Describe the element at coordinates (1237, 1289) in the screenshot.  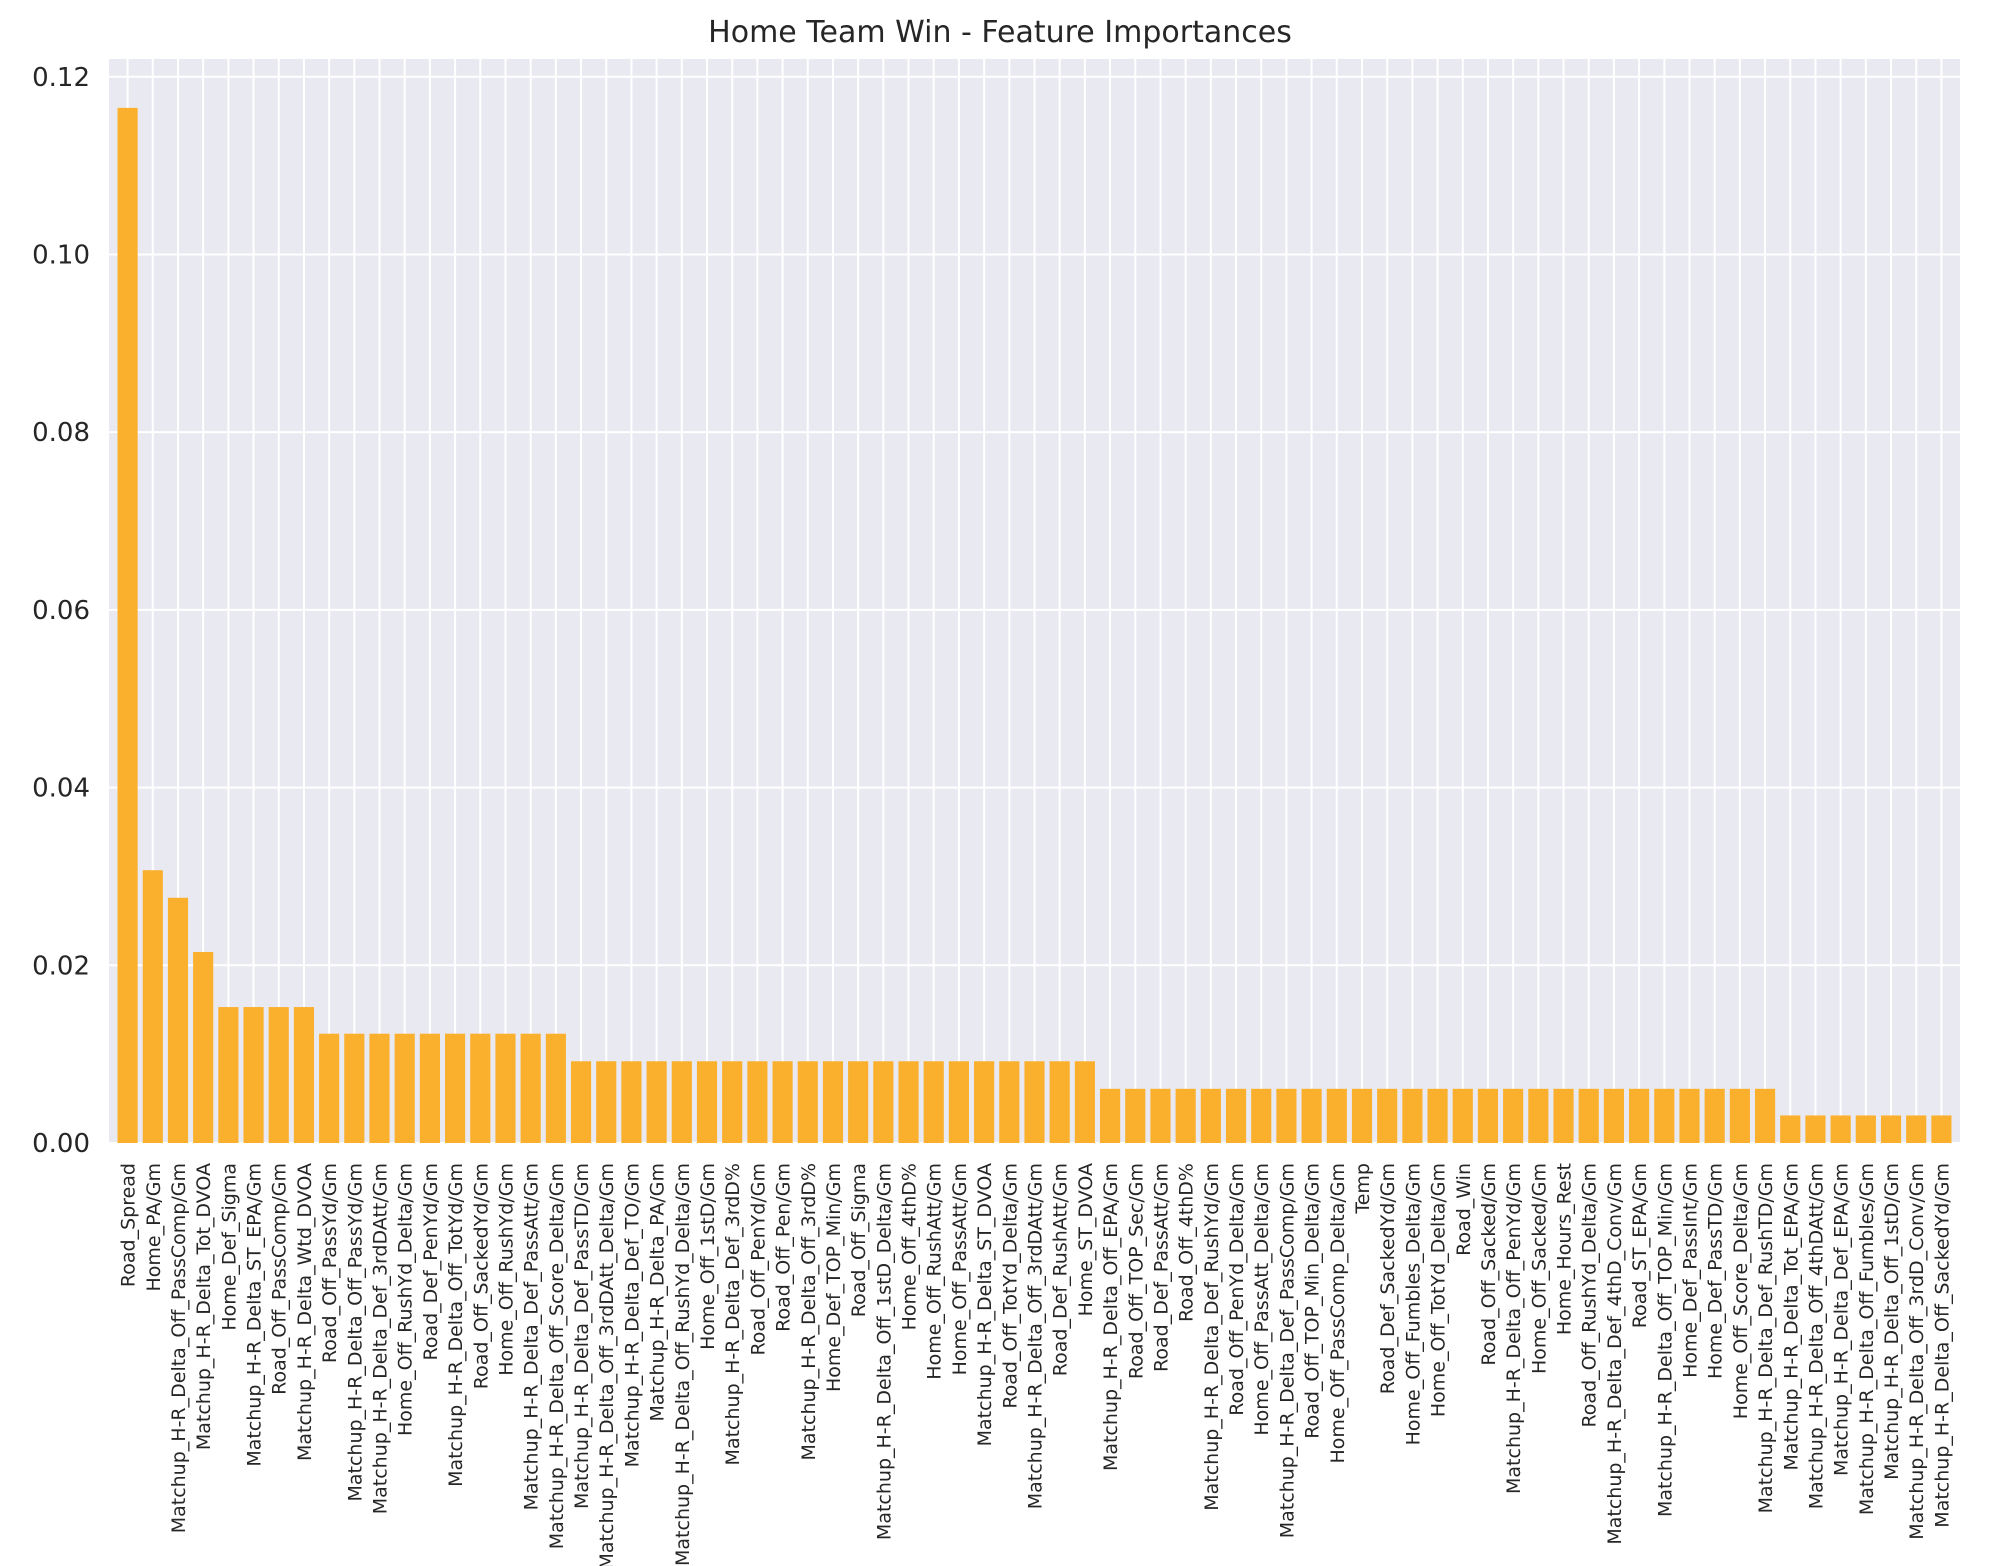
I see `x-tick-label: Road_Off_PenYd_Delta/Gm` at that location.